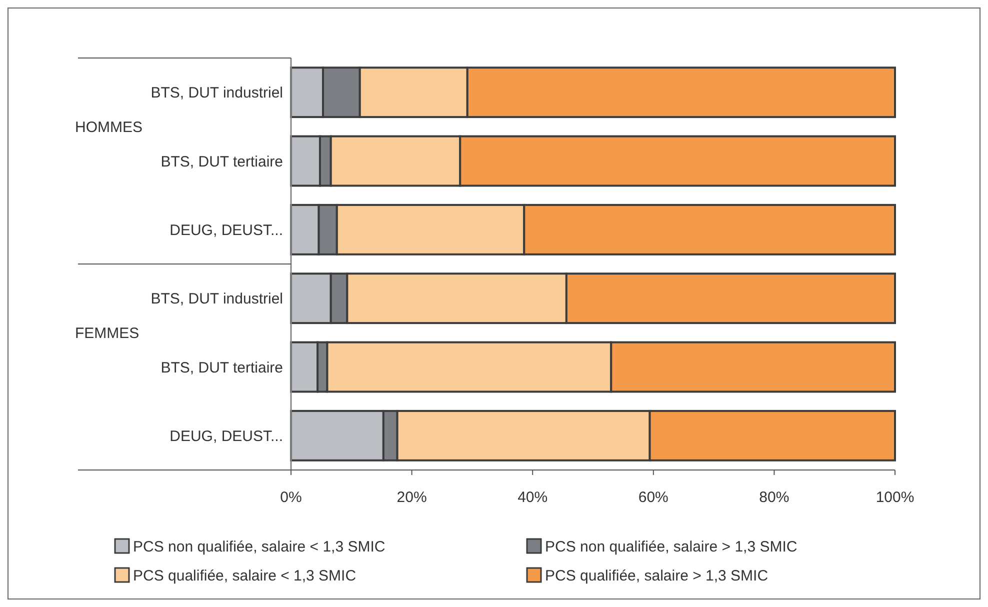  What do you see at coordinates (533, 497) in the screenshot?
I see `x-tick-label: 40%` at bounding box center [533, 497].